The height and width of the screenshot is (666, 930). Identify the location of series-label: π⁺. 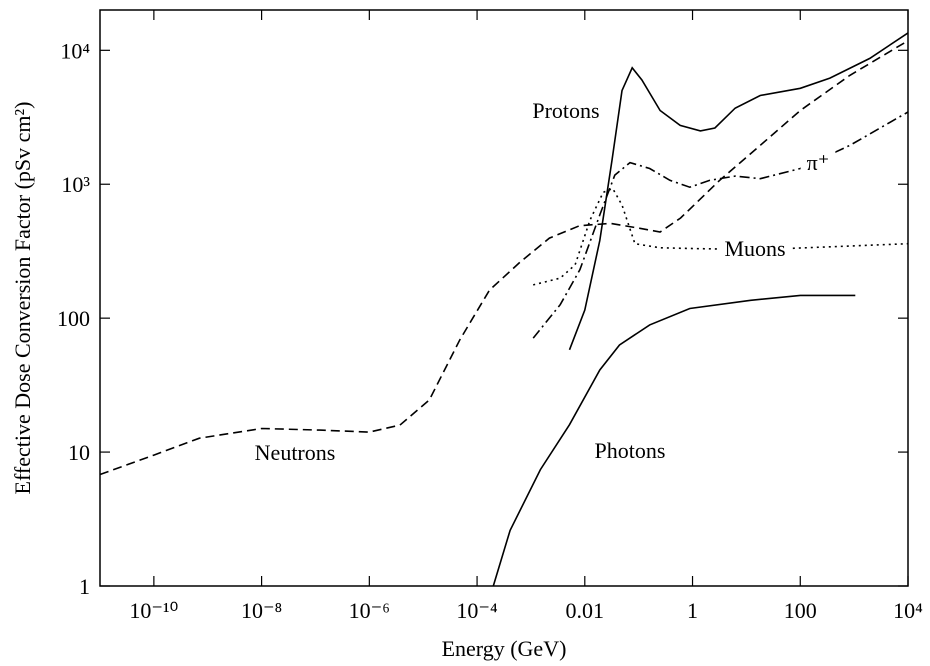
(818, 162).